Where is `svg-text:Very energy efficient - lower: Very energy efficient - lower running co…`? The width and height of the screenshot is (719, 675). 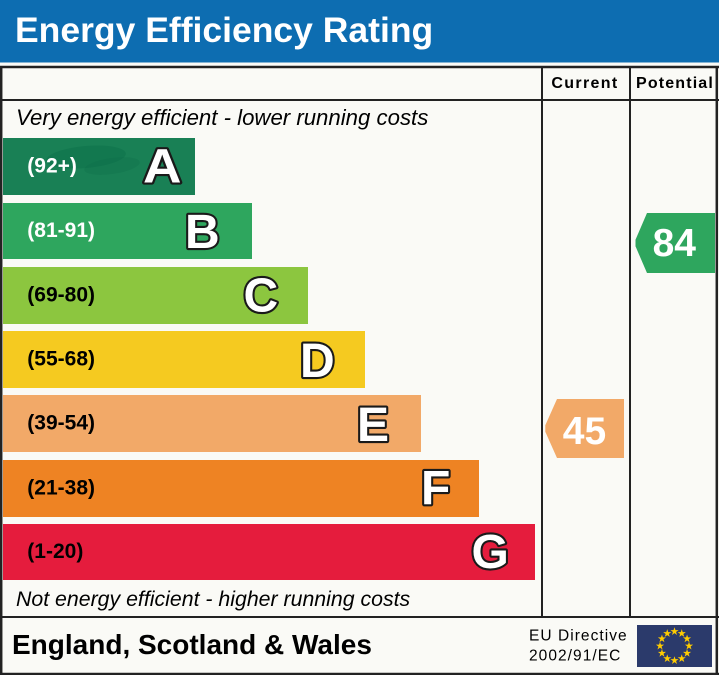 svg-text:Very energy efficient - lower: Very energy efficient - lower running co… is located at coordinates (222, 117).